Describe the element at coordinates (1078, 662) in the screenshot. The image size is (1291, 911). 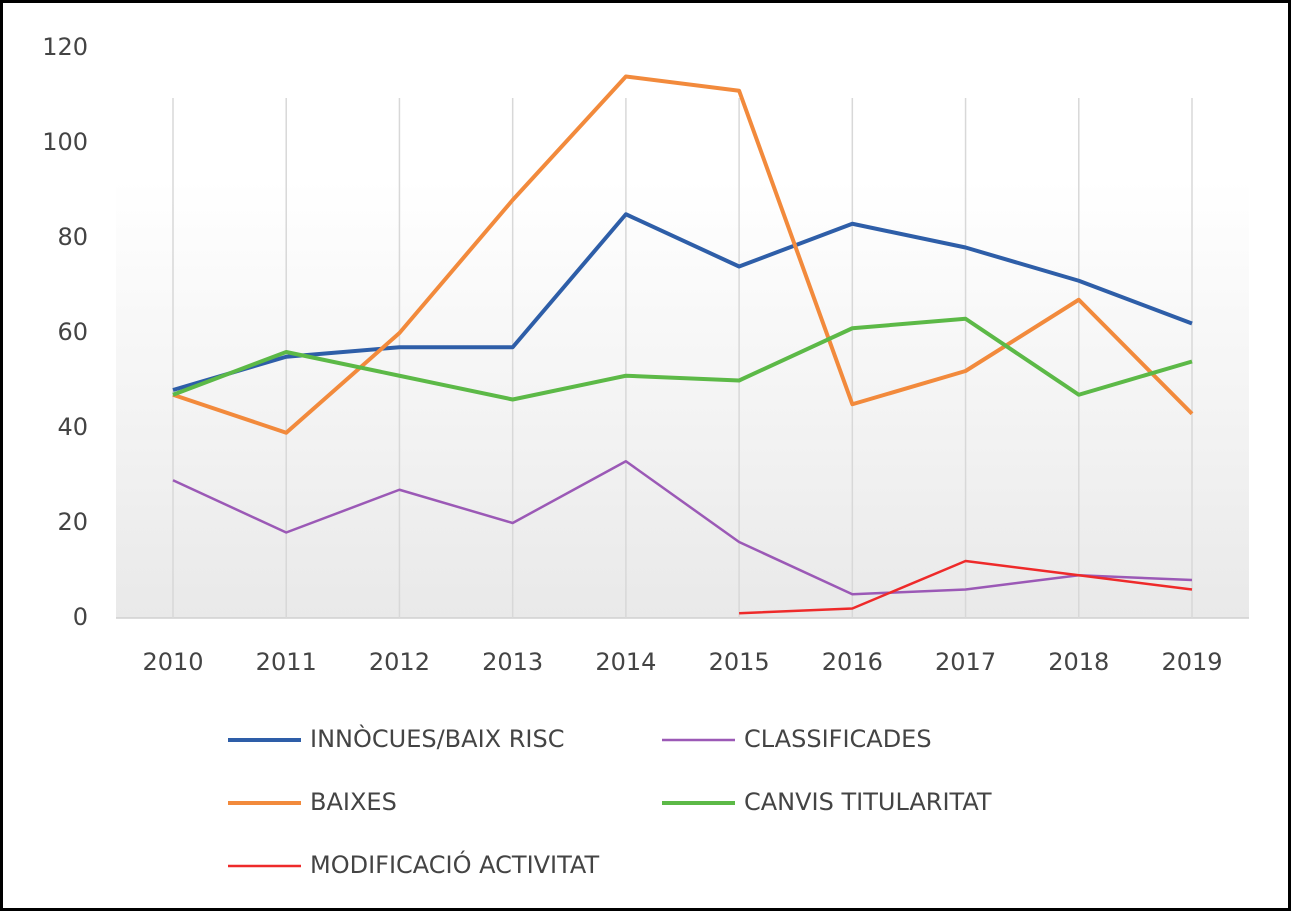
I see `x-tick-label: 2018` at that location.